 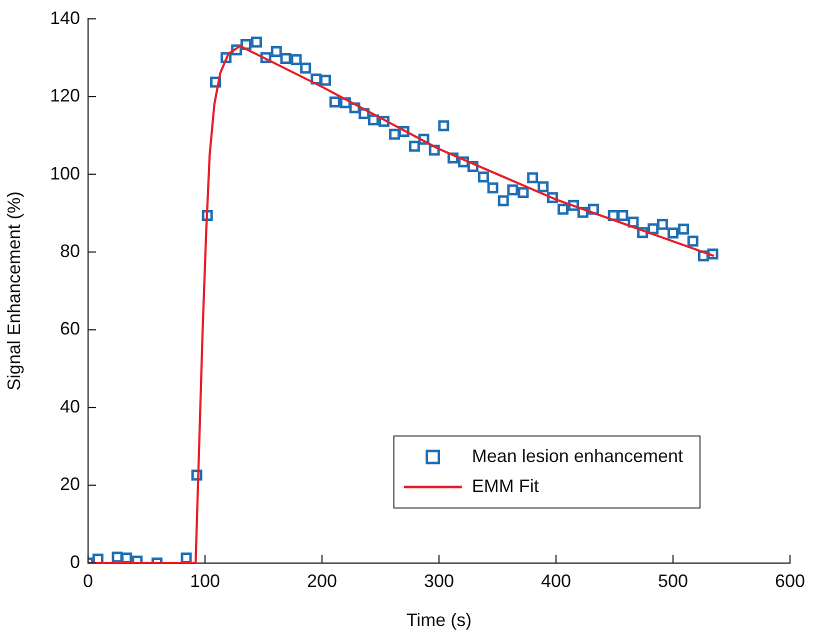 I want to click on y-tick-label: 40, so click(x=70, y=406).